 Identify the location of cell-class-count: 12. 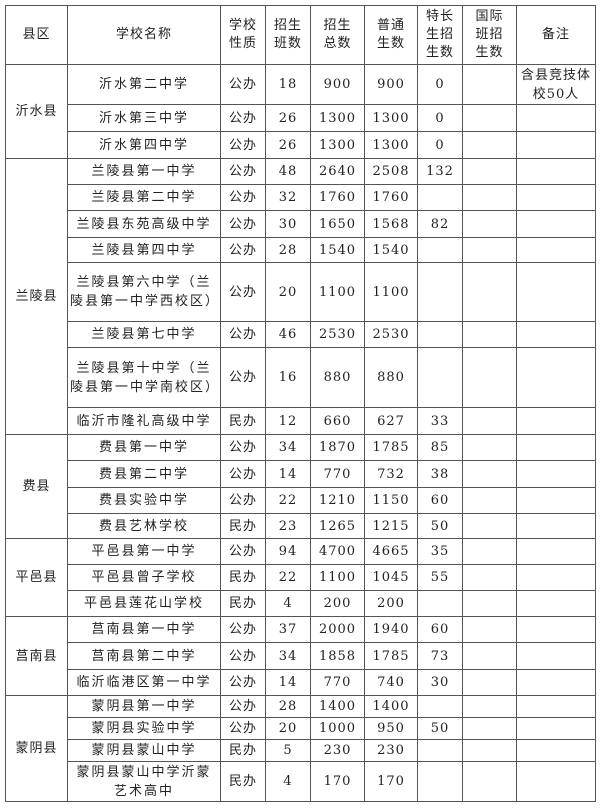
(288, 421).